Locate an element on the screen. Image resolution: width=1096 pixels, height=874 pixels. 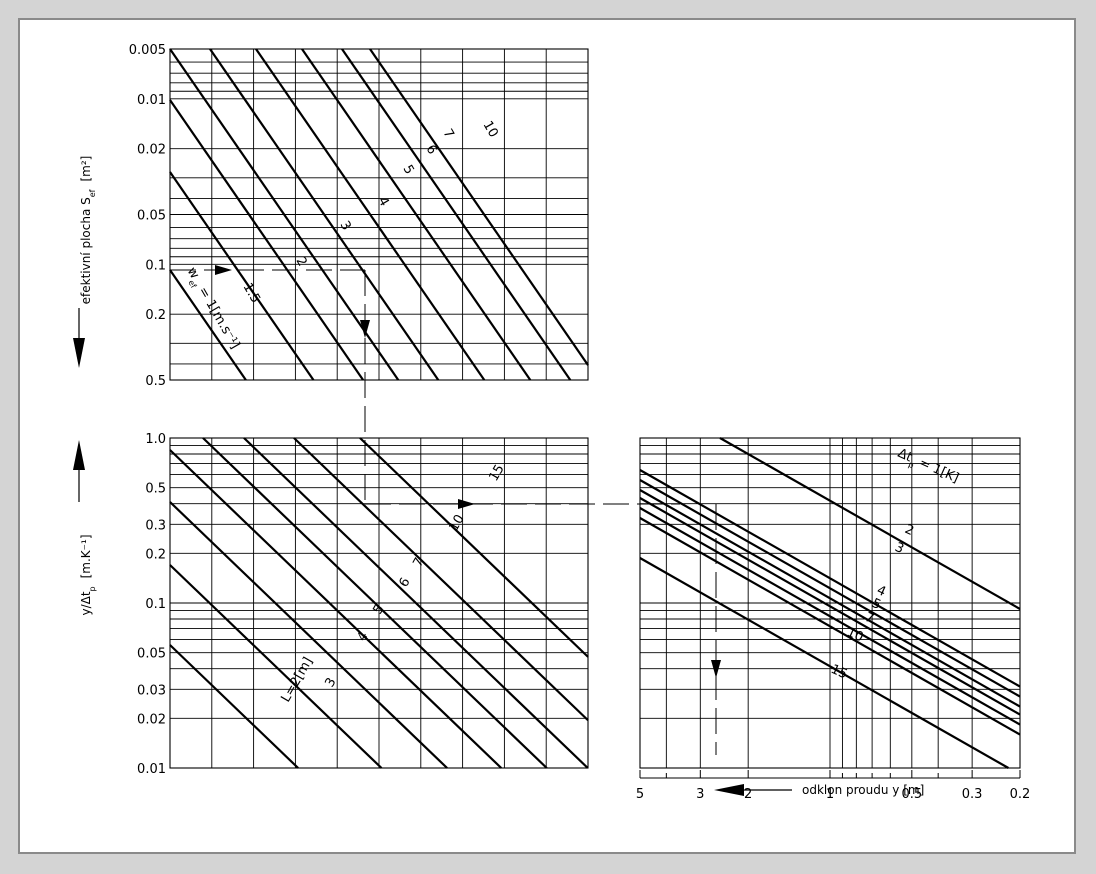
grid-bottom-left is located at coordinates (379, 603).